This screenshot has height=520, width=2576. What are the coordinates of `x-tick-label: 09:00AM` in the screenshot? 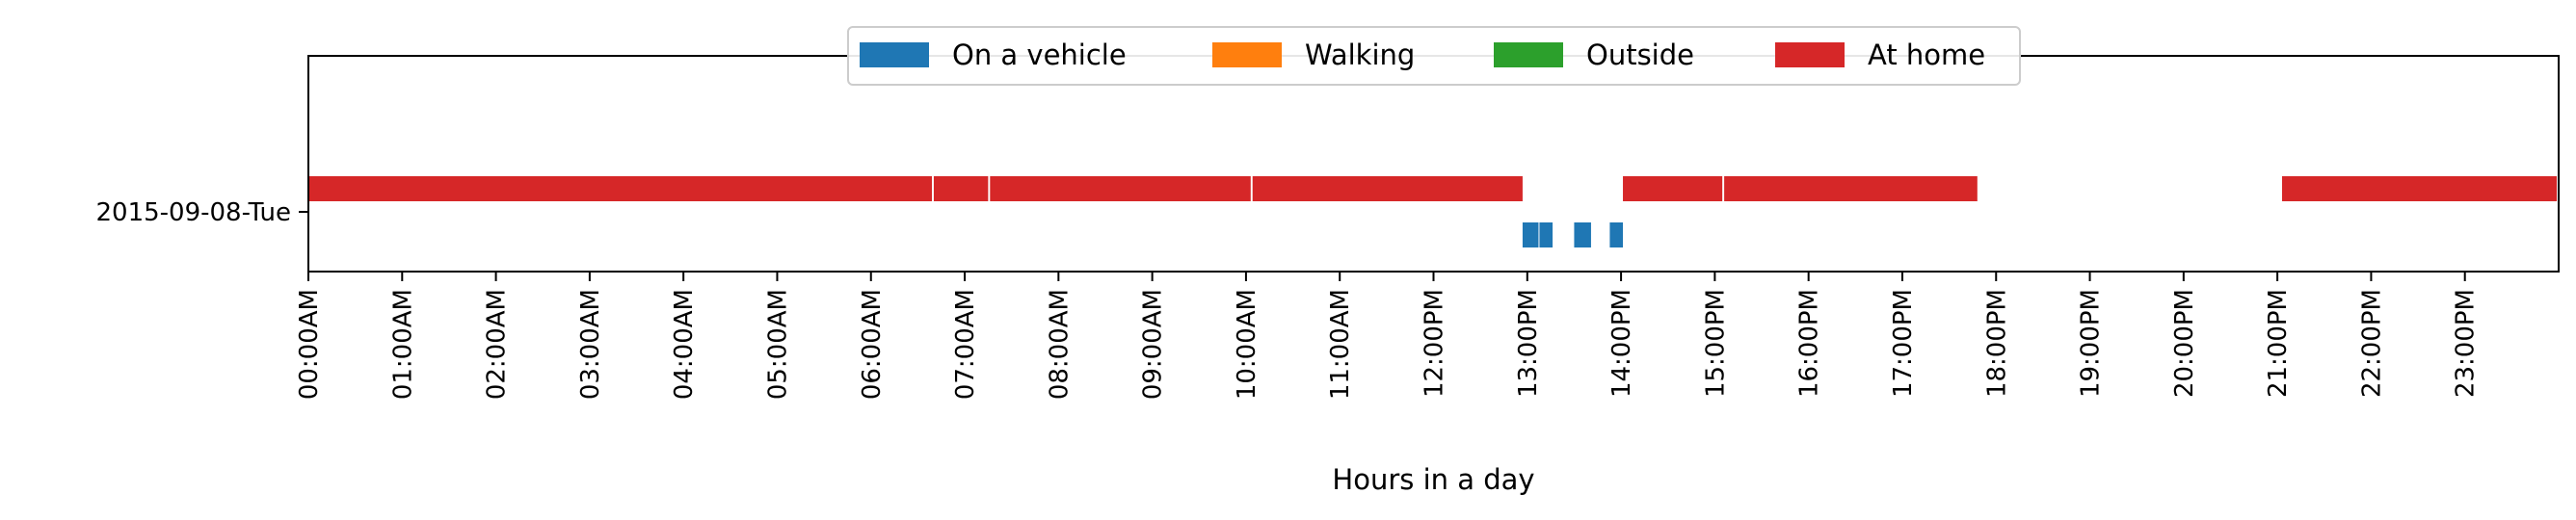 It's located at (1153, 345).